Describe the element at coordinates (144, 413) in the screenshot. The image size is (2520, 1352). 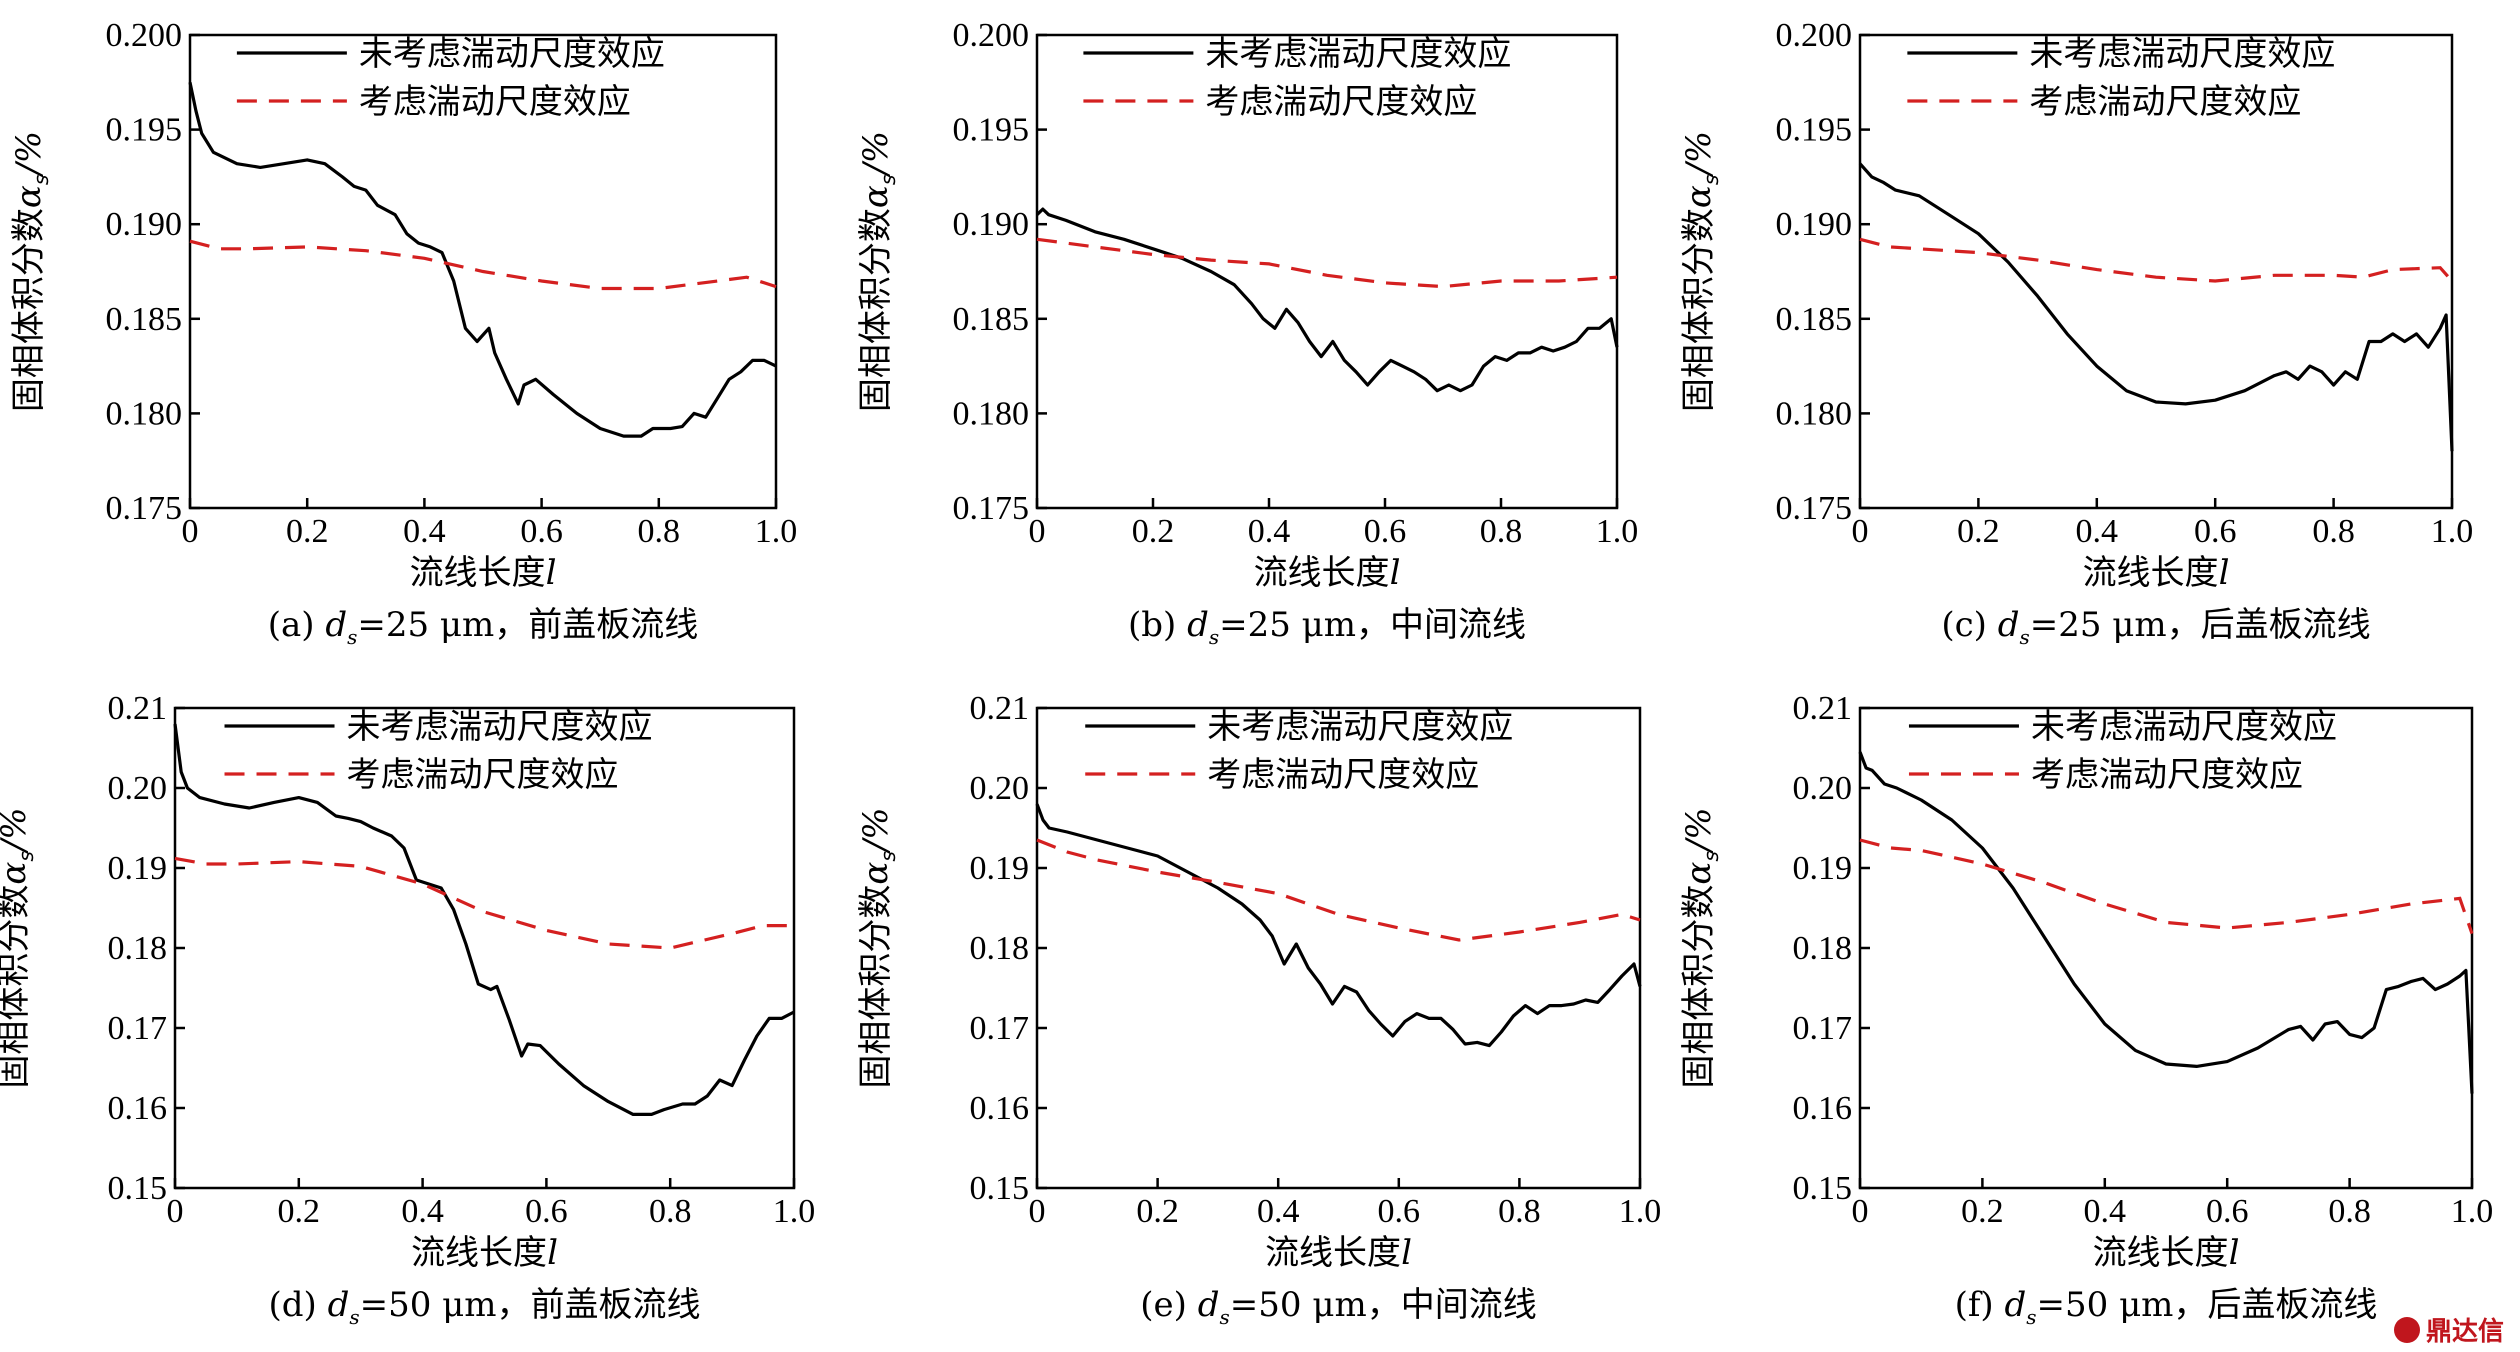
I see `y-tick-label: 0.180` at that location.